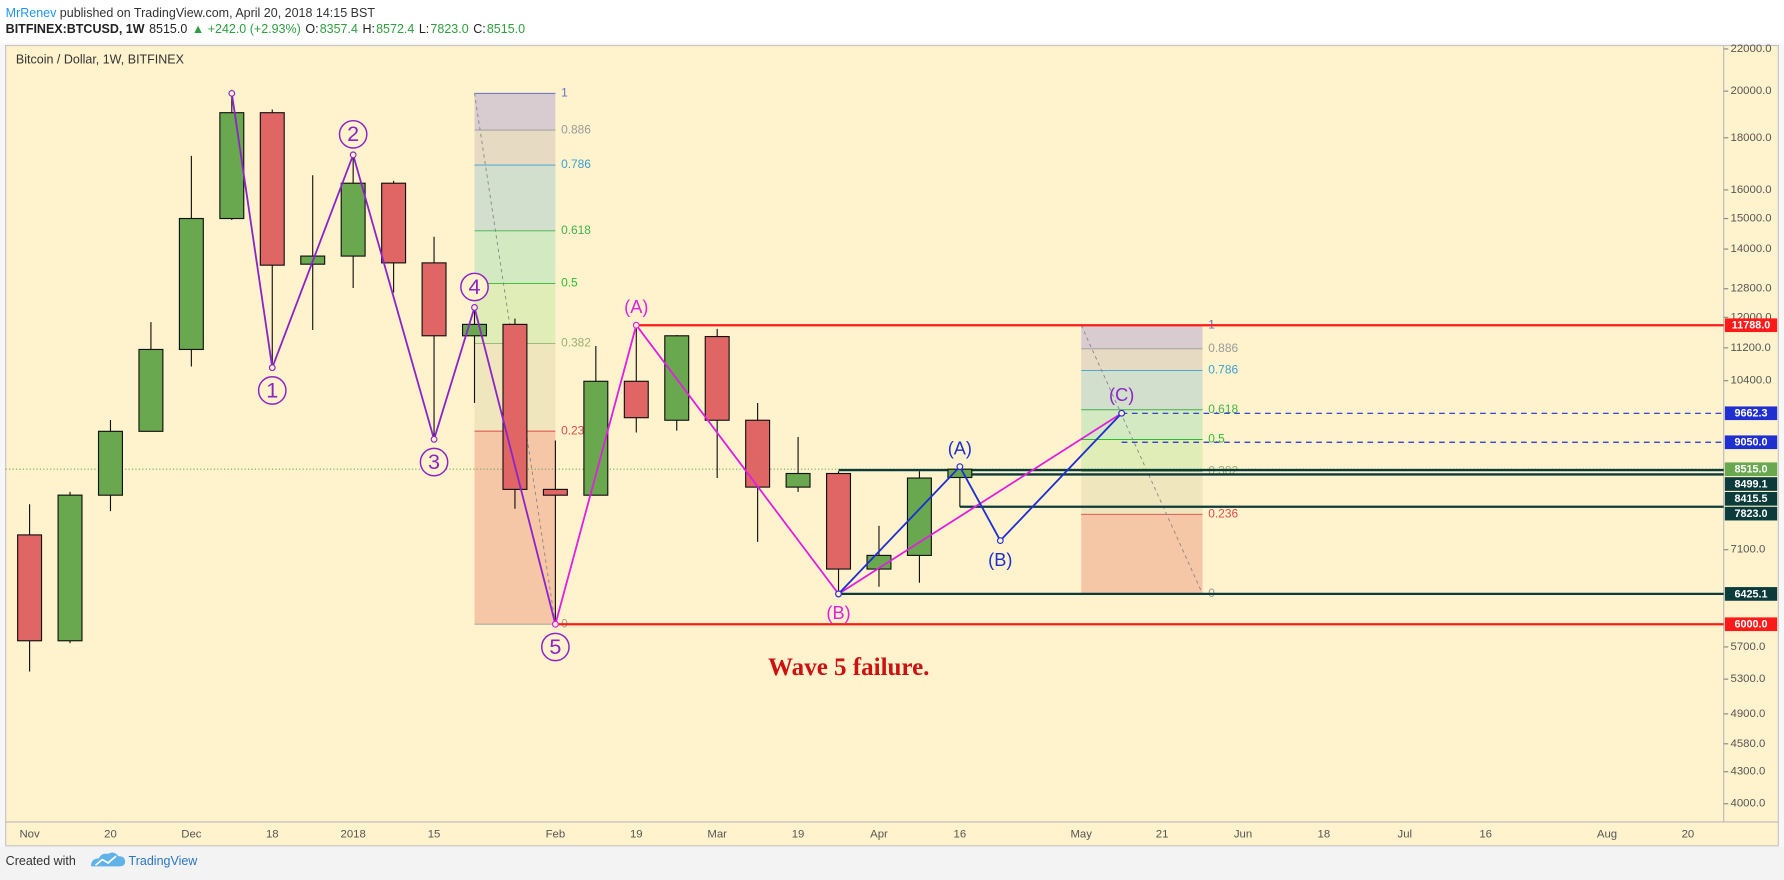 The height and width of the screenshot is (880, 1784). Describe the element at coordinates (879, 834) in the screenshot. I see `x-tick-label: Apr` at that location.